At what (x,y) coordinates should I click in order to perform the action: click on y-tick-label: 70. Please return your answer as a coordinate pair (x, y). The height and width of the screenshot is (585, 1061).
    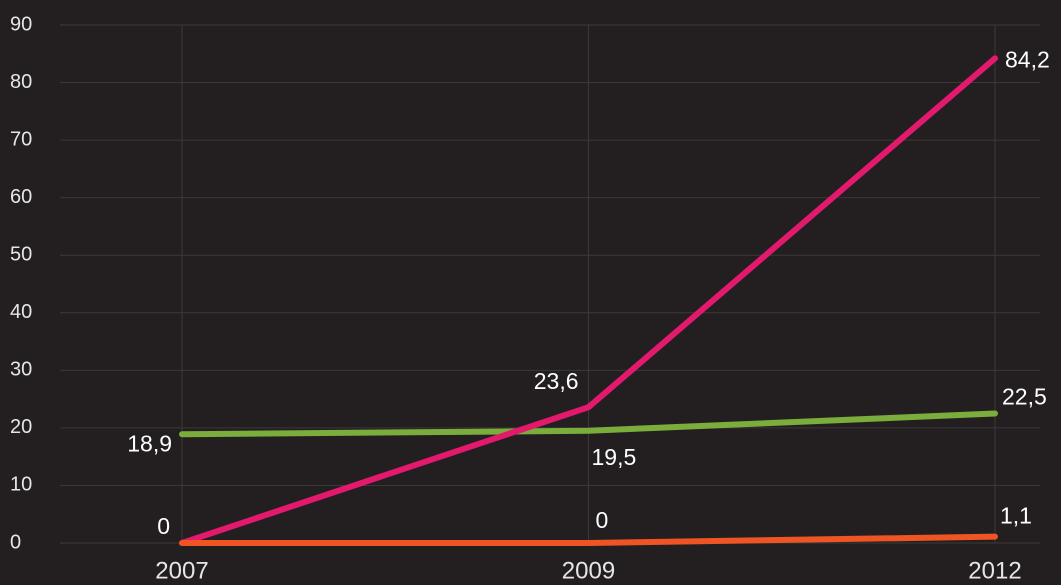
    Looking at the image, I should click on (21, 139).